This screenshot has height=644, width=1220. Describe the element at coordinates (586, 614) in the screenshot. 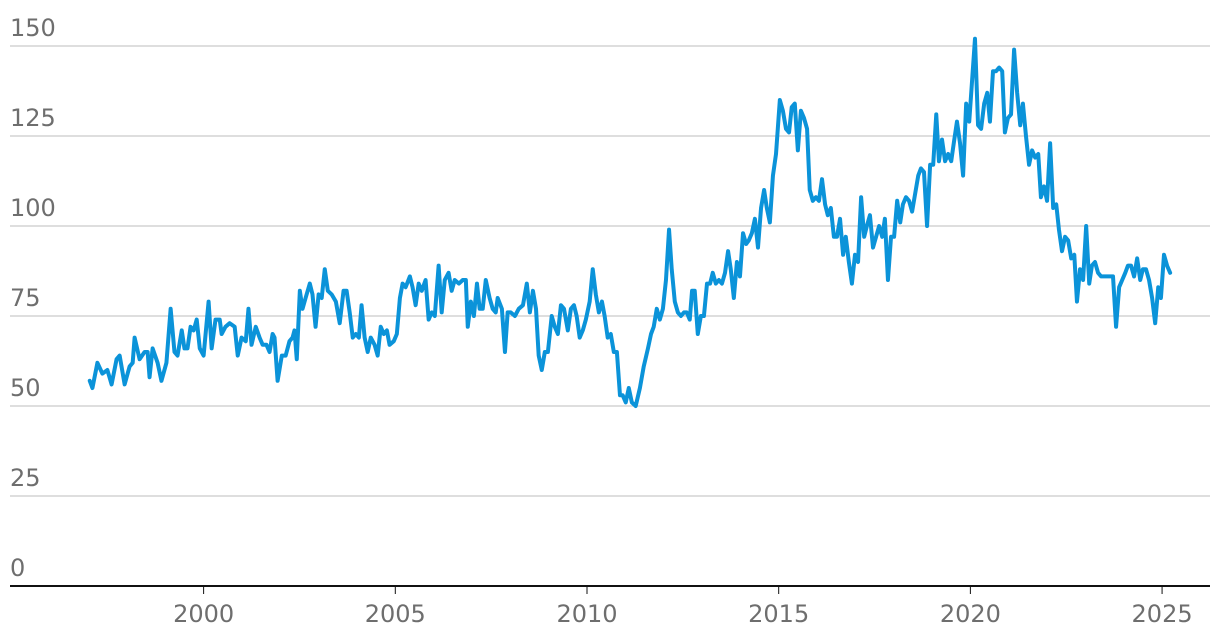

I see `x-tick-label: 2010` at that location.